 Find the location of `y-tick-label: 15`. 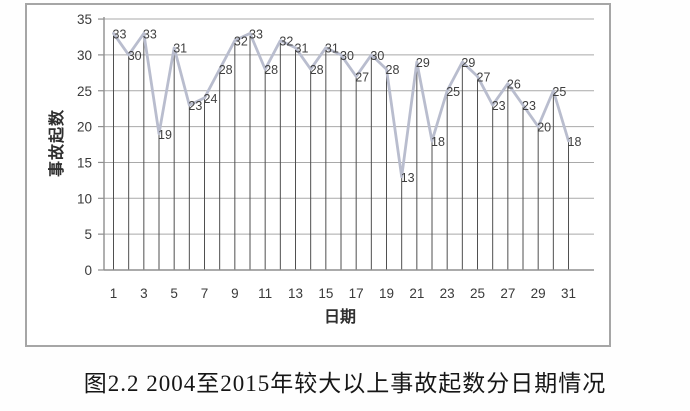

y-tick-label: 15 is located at coordinates (84, 162).